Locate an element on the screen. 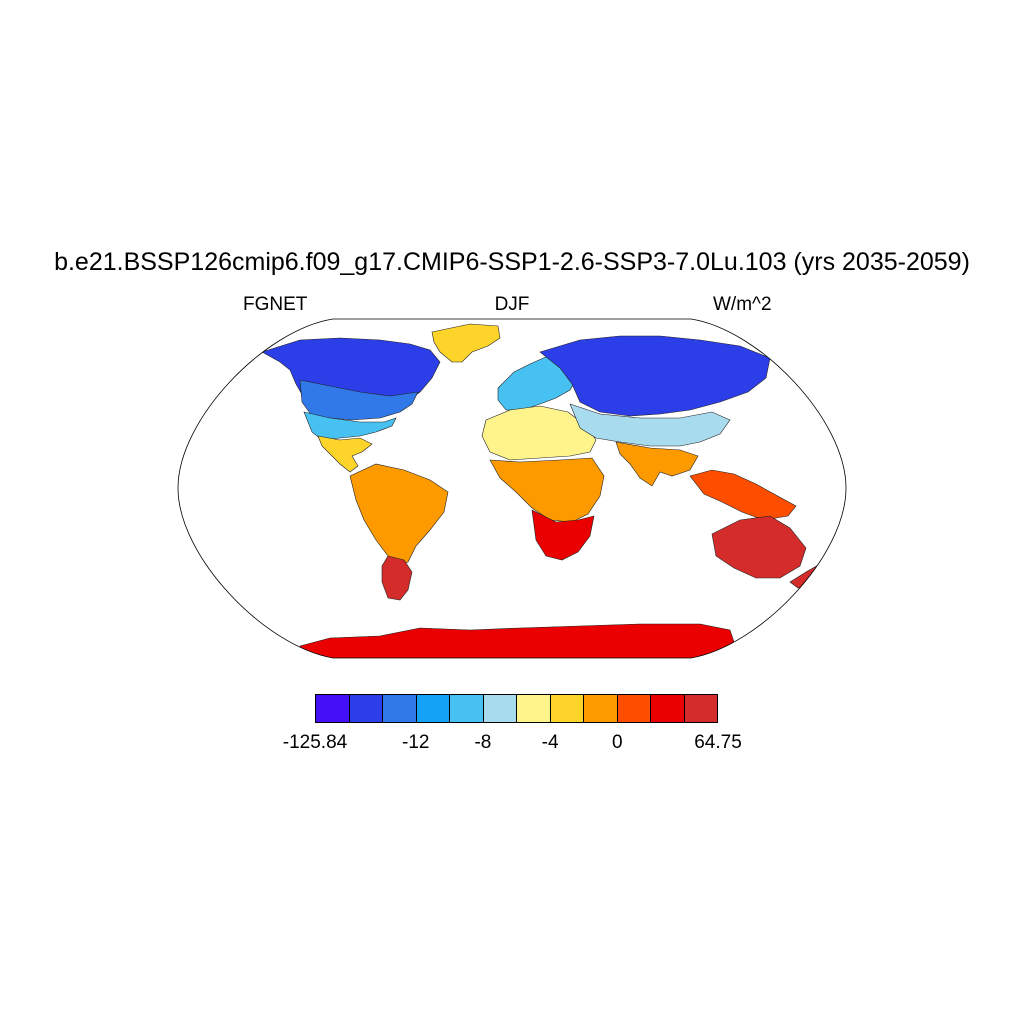  antarctica-region is located at coordinates (520, 640).